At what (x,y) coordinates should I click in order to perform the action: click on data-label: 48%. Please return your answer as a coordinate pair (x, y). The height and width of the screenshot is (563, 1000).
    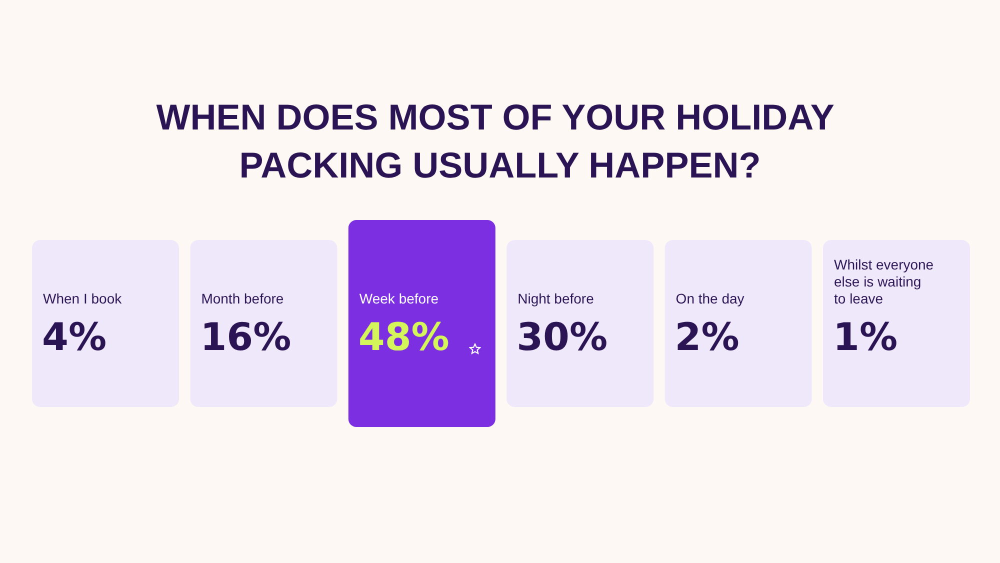
    Looking at the image, I should click on (404, 337).